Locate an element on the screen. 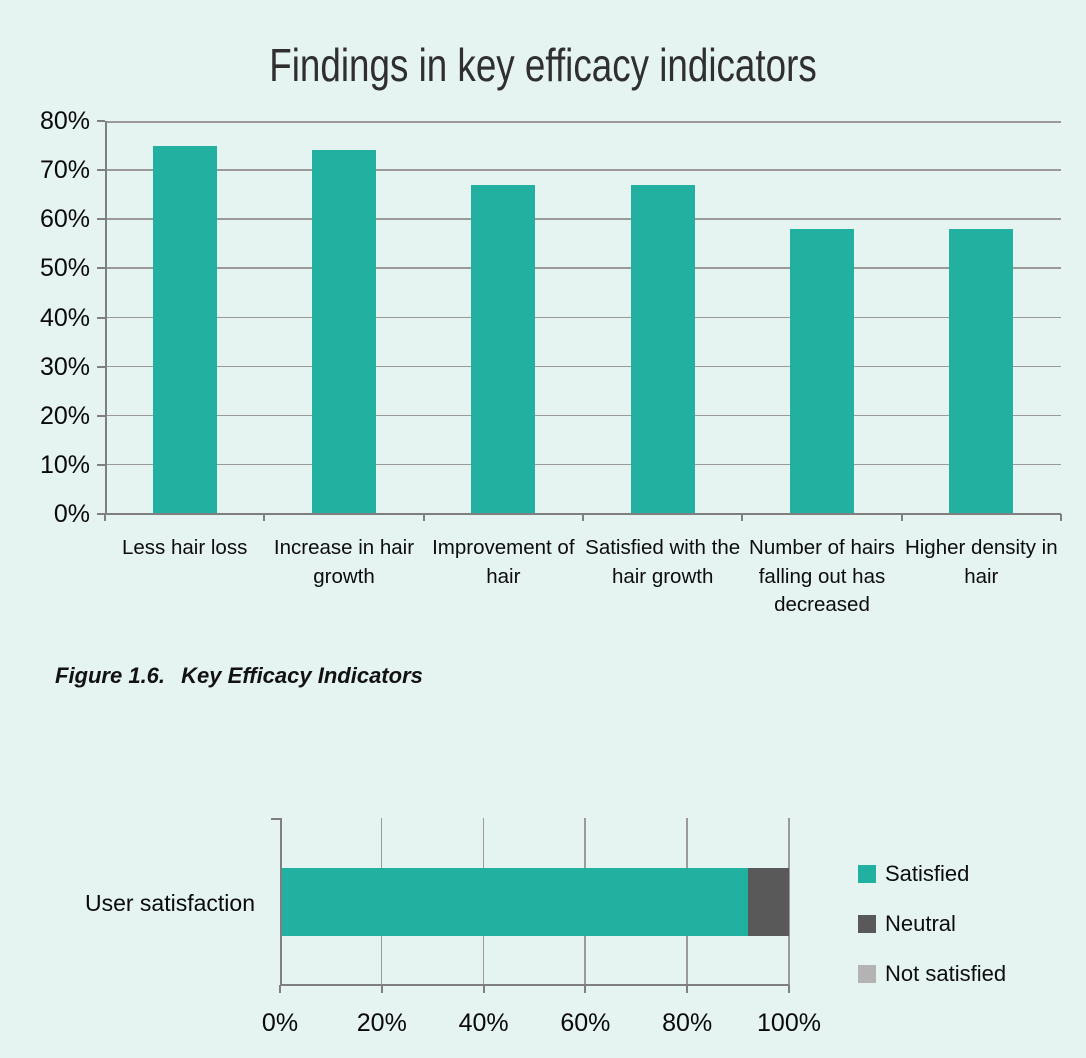 The height and width of the screenshot is (1058, 1086). x-tick-label: 20% is located at coordinates (381, 1023).